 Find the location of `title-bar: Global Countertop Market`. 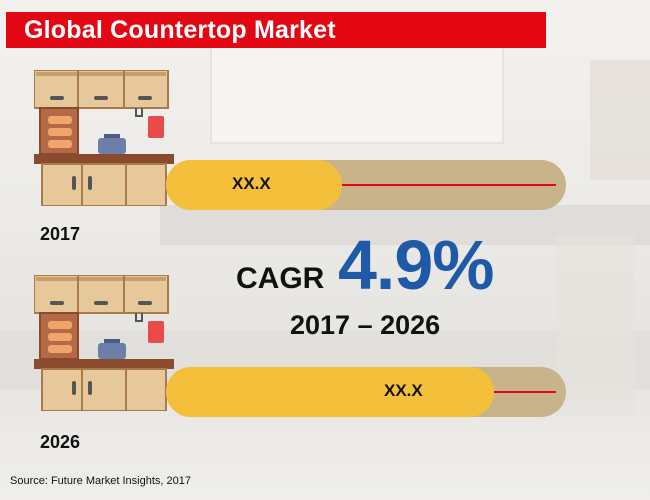

title-bar: Global Countertop Market is located at coordinates (276, 30).